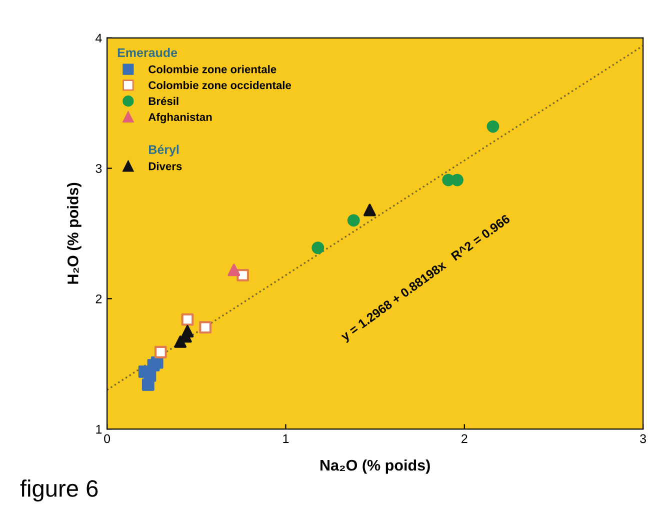 This screenshot has height=512, width=665. What do you see at coordinates (163, 101) in the screenshot?
I see `legend-label: Brésil` at bounding box center [163, 101].